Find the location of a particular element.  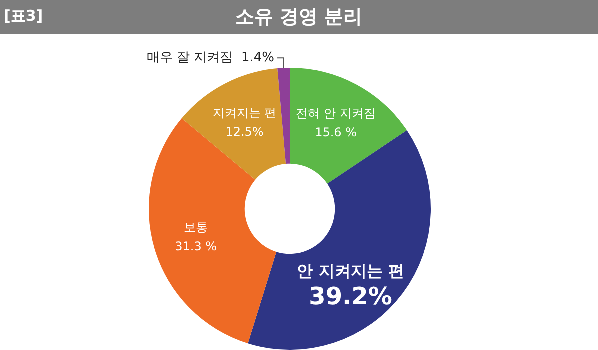

text: [표3] is located at coordinates (24, 16).